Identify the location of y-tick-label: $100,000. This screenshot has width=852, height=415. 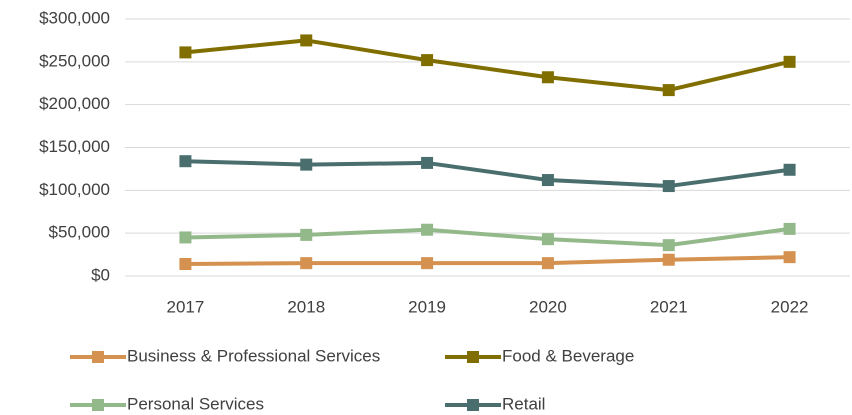
(74, 189).